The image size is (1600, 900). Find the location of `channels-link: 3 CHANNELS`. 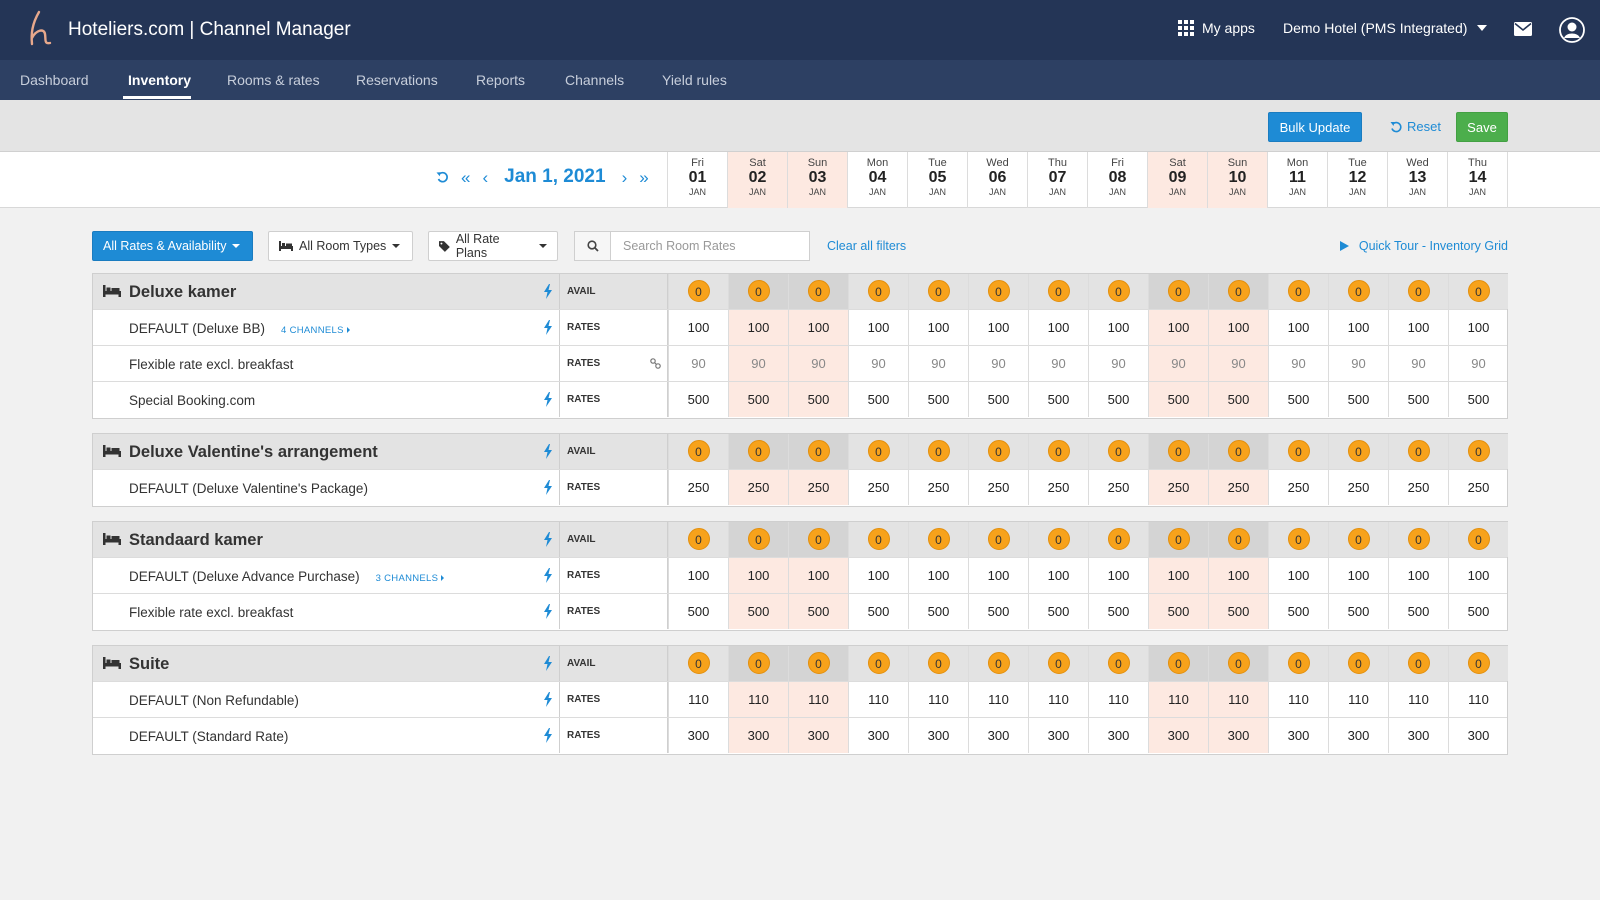

channels-link: 3 CHANNELS is located at coordinates (410, 578).